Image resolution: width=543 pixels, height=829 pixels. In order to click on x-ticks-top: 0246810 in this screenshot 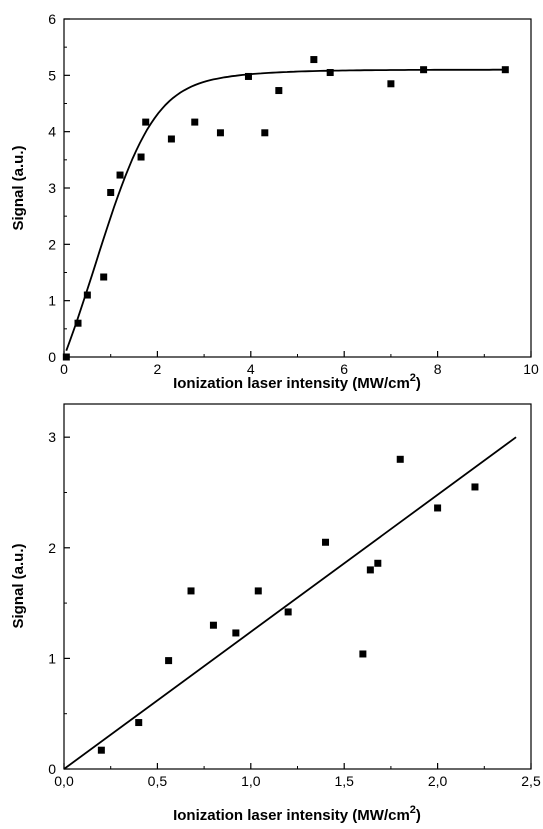, I will do `click(299, 364)`.